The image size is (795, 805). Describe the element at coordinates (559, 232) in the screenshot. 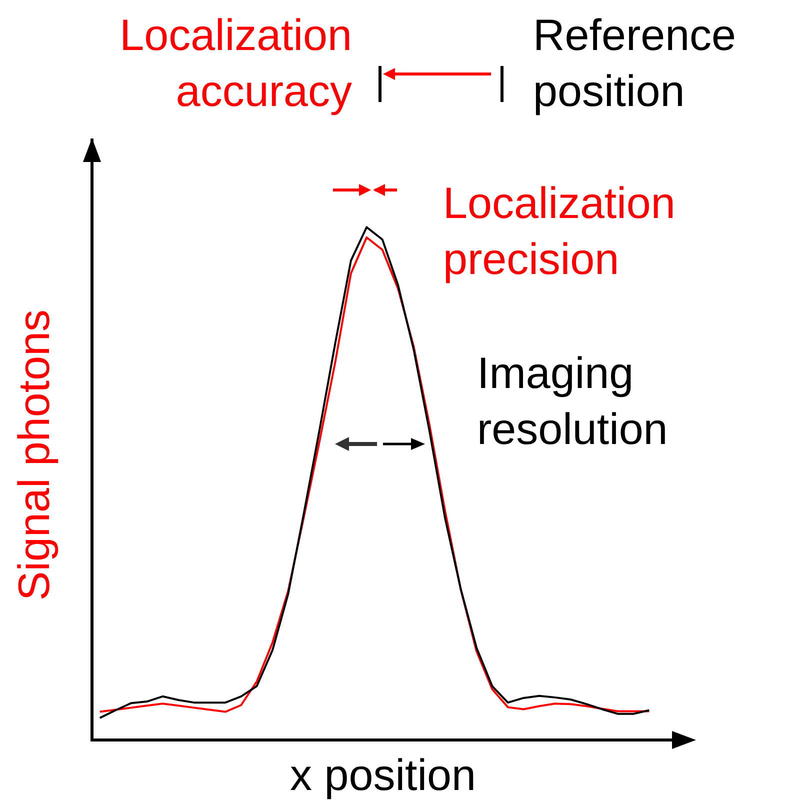

I see `annotation: Localization precision` at that location.